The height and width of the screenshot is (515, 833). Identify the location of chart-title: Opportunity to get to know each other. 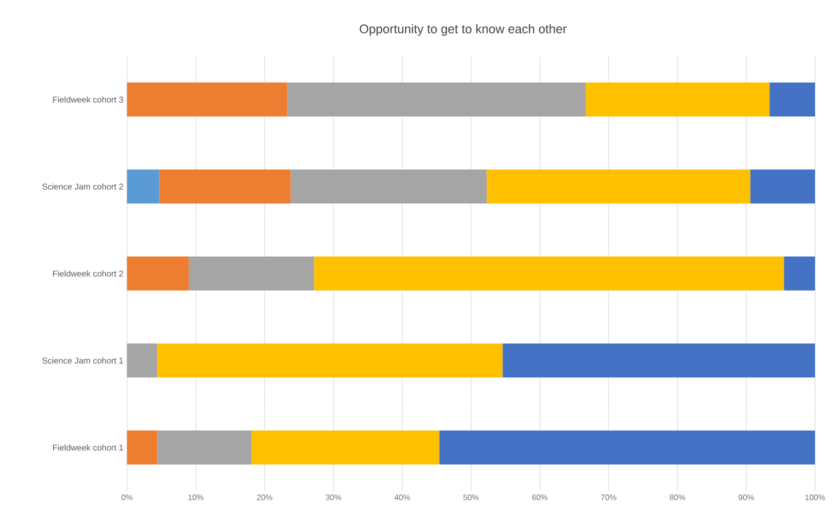
(463, 30).